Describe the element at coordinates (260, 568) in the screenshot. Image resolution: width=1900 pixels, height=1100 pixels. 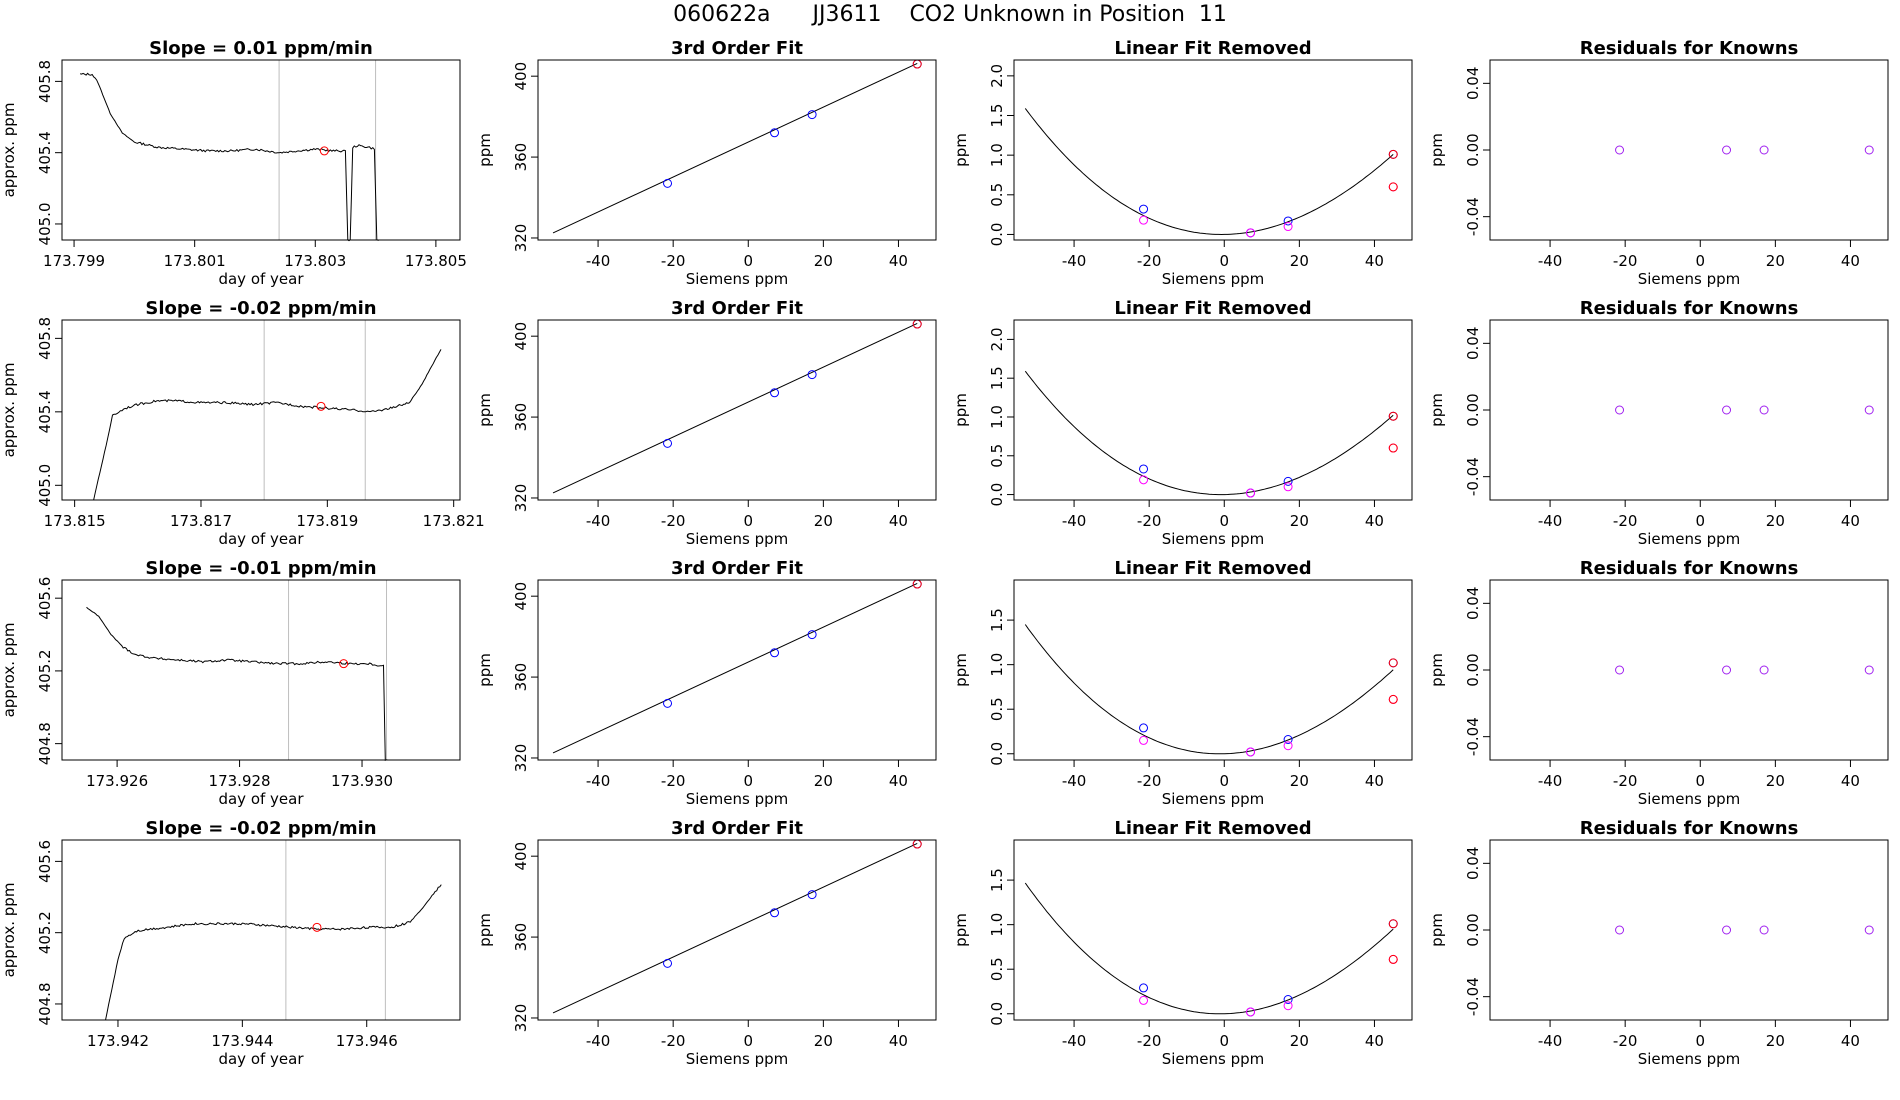
I see `panel-title: Slope = -0.01 ppm/min` at that location.